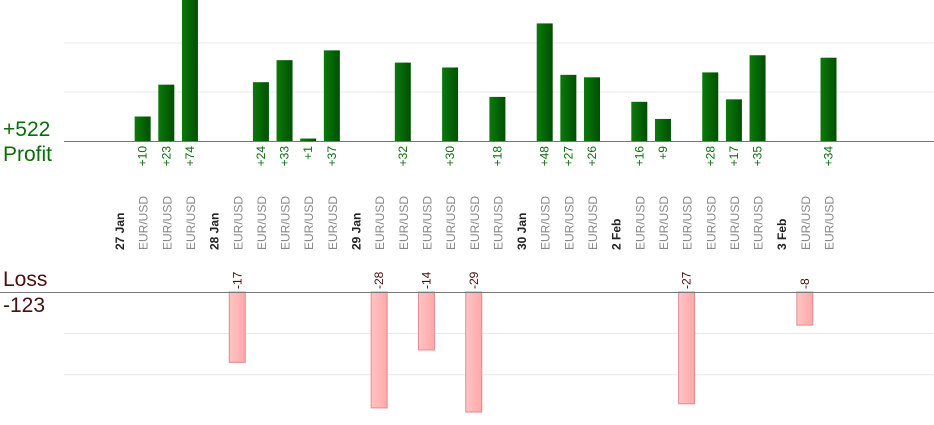  I want to click on loss-value-label: -29, so click(474, 280).